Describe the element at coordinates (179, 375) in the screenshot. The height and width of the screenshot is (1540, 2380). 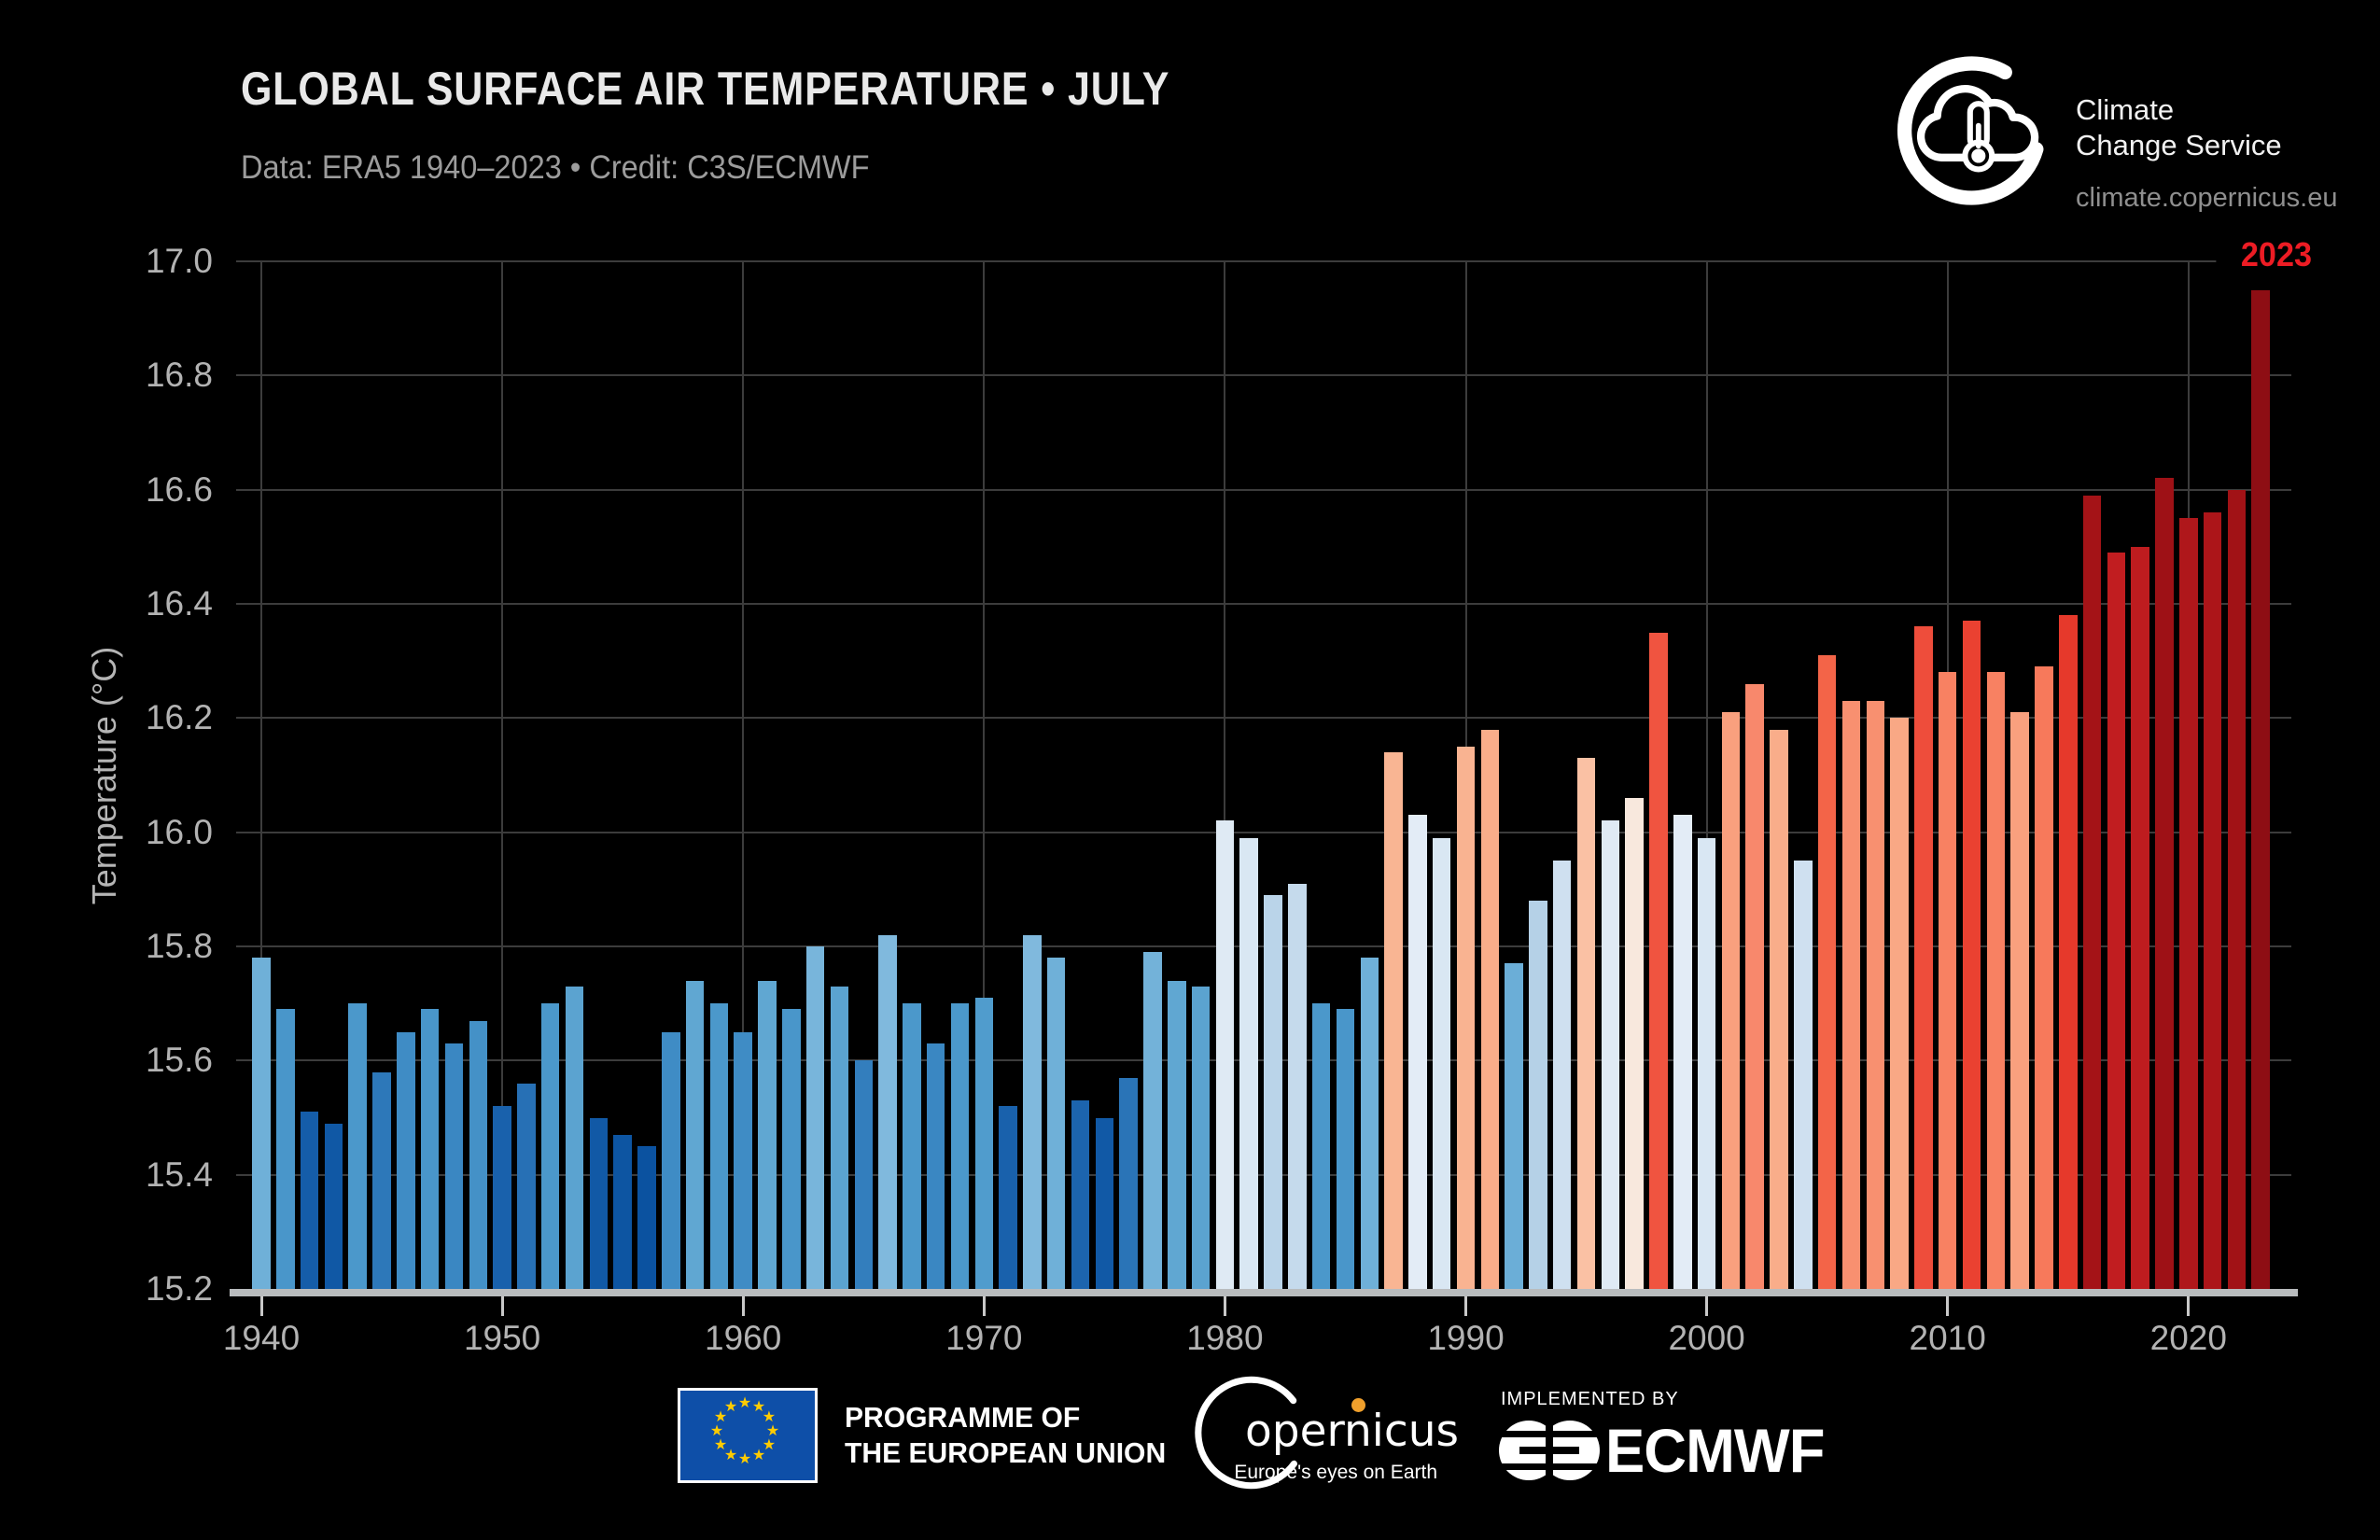
I see `y-tick-label-16.8: 16.8` at that location.